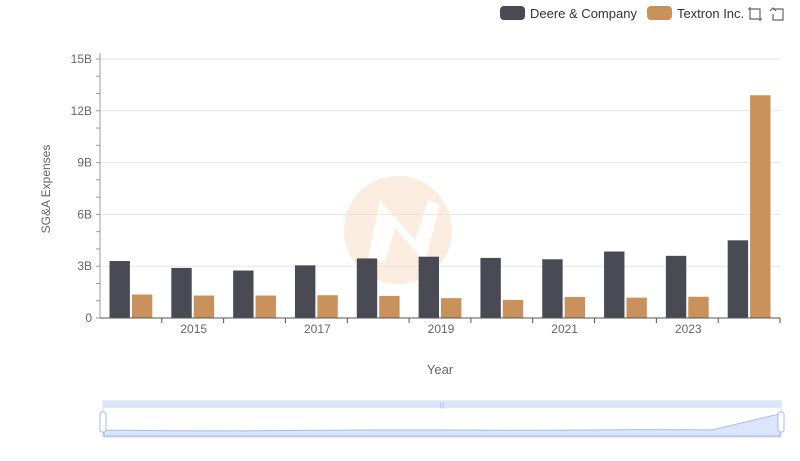 The width and height of the screenshot is (800, 461). Describe the element at coordinates (760, 206) in the screenshot. I see `bar-textron-2024` at that location.